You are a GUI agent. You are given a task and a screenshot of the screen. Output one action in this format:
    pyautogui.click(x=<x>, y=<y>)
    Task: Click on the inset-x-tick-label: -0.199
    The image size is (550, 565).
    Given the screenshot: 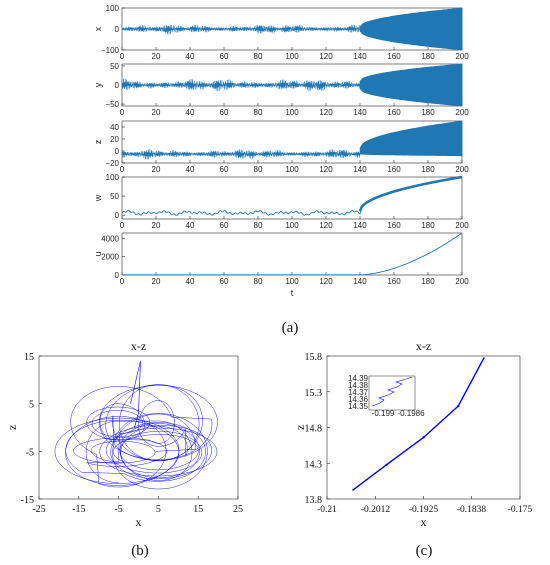 What is the action you would take?
    pyautogui.click(x=383, y=413)
    